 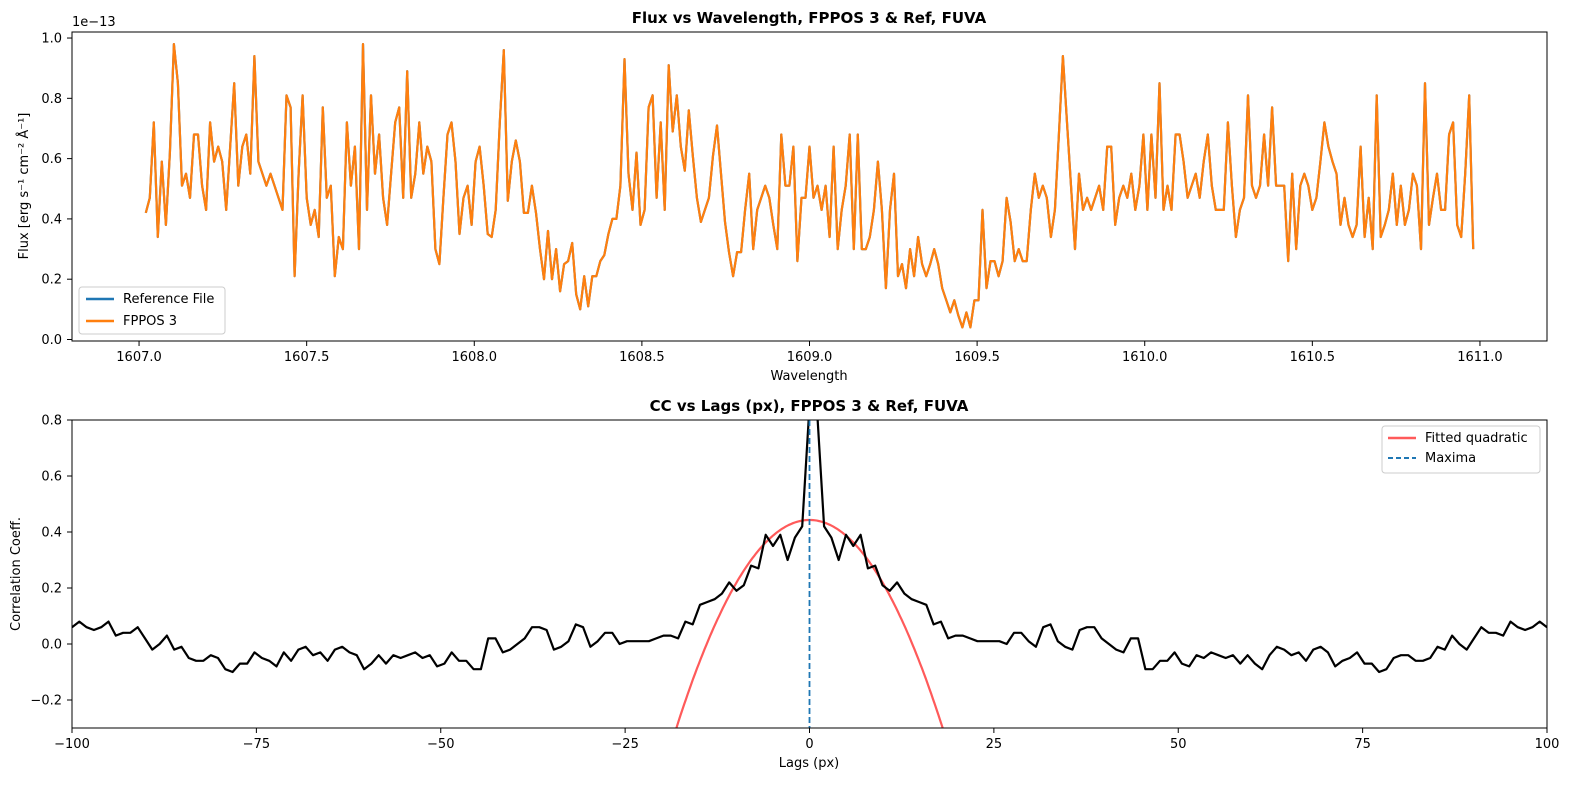 I want to click on cc-x-ticks: −100 −75 −50 −25 0 25 50 75 100, so click(x=806, y=740).